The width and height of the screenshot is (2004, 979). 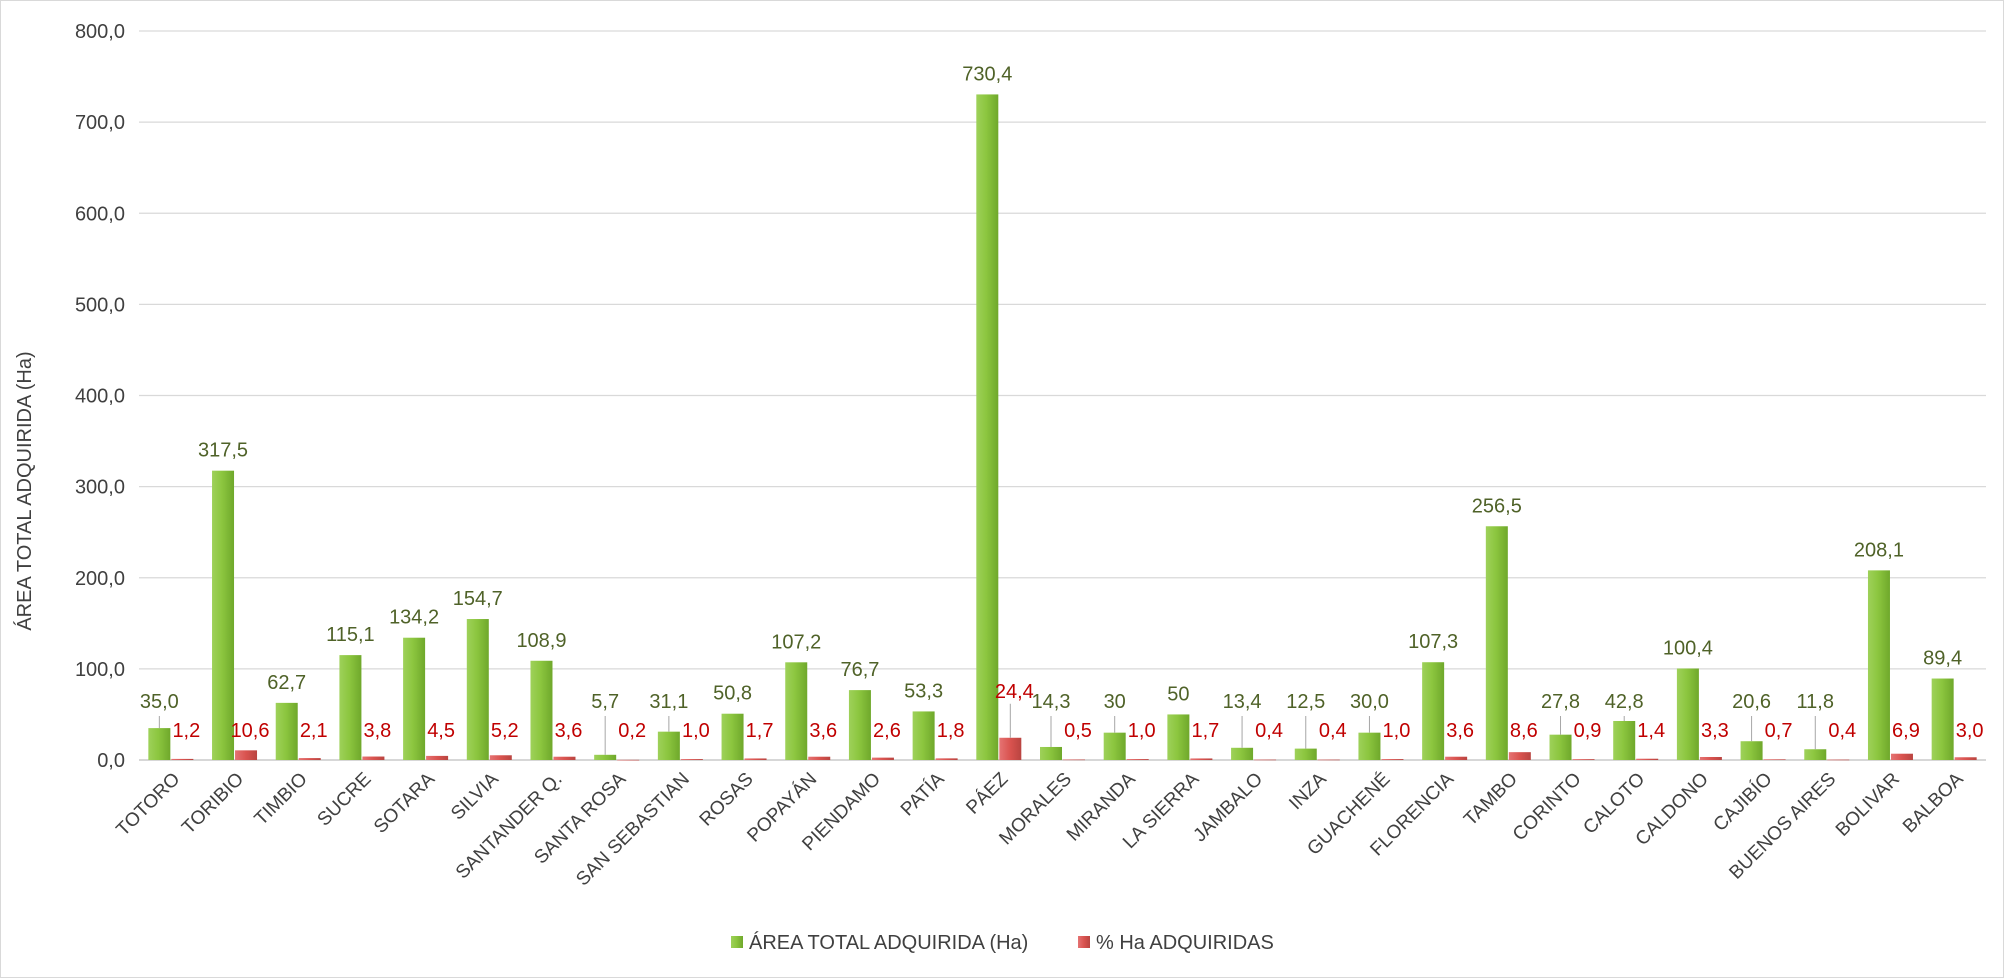 What do you see at coordinates (441, 731) in the screenshot?
I see `data-label-percent: 4,5` at bounding box center [441, 731].